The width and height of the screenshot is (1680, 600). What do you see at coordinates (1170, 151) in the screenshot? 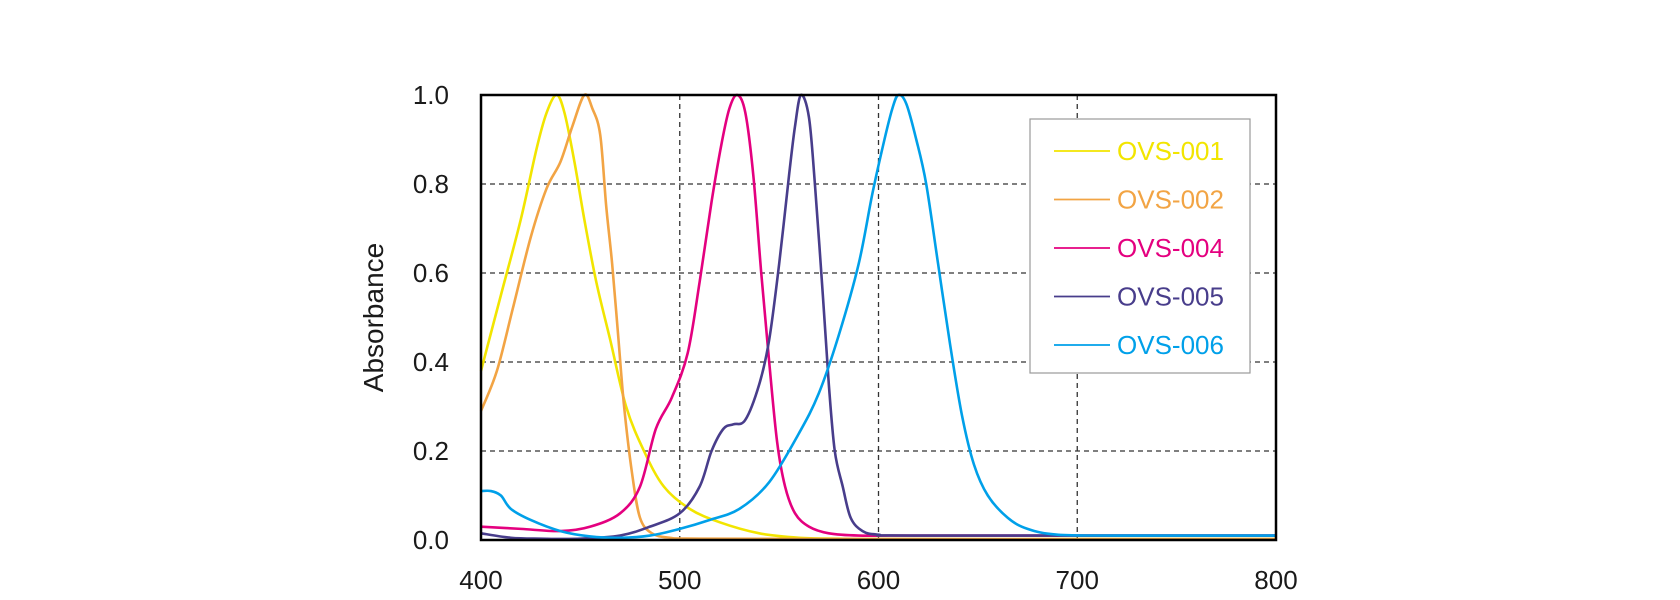
I see `legend-label: OVS-001` at bounding box center [1170, 151].